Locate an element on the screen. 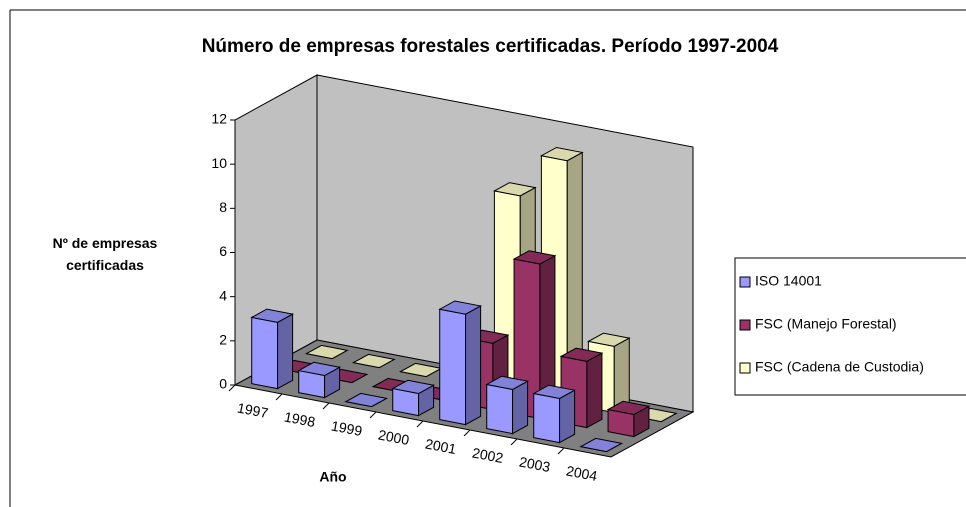 The width and height of the screenshot is (966, 507). x-tick-label: 2001 is located at coordinates (441, 446).